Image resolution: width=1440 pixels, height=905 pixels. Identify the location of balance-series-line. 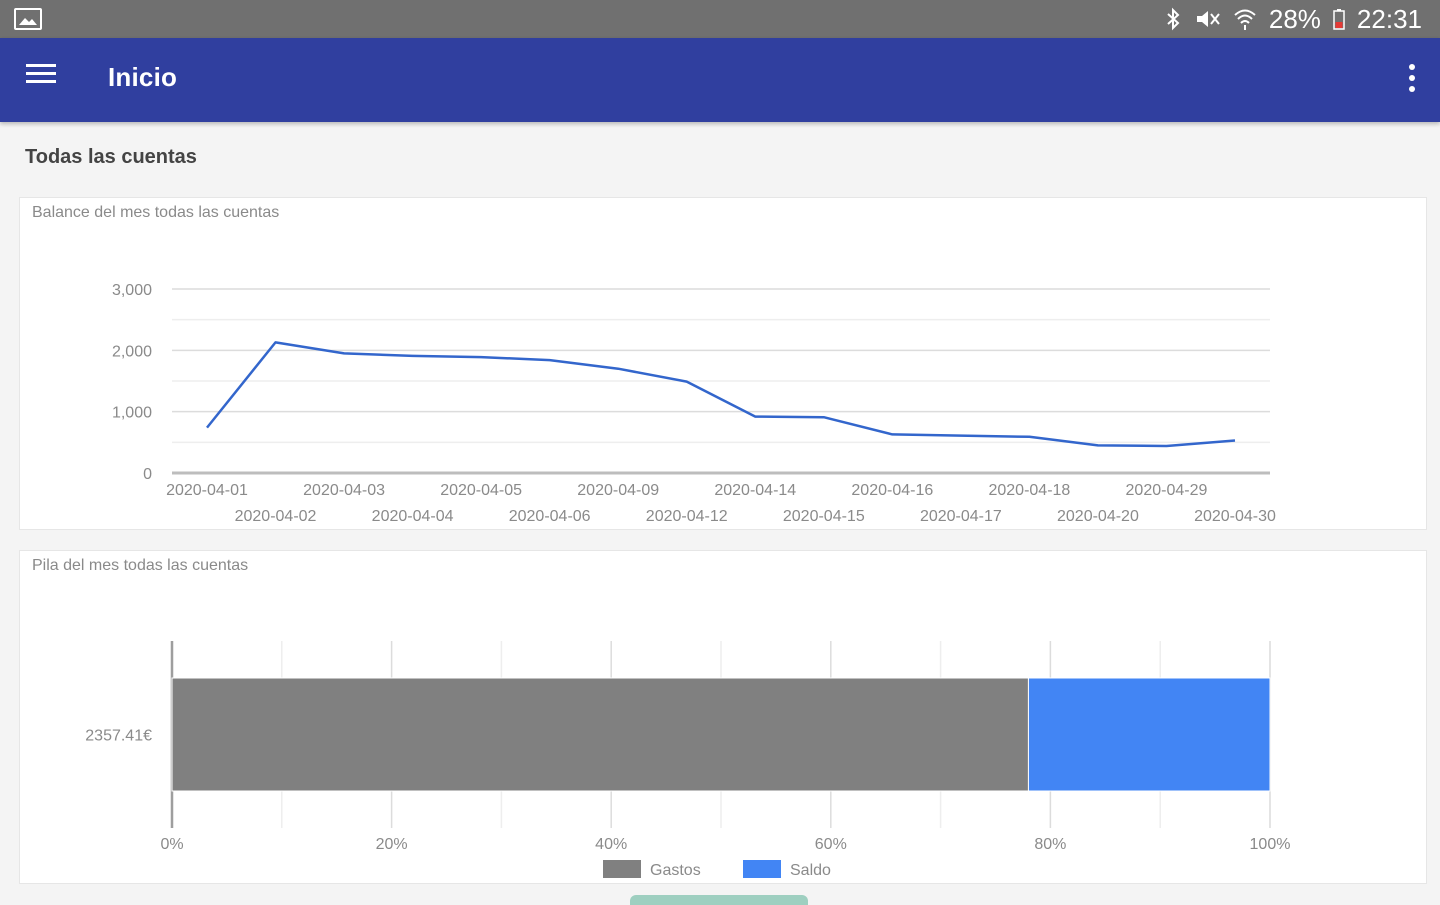
(721, 394).